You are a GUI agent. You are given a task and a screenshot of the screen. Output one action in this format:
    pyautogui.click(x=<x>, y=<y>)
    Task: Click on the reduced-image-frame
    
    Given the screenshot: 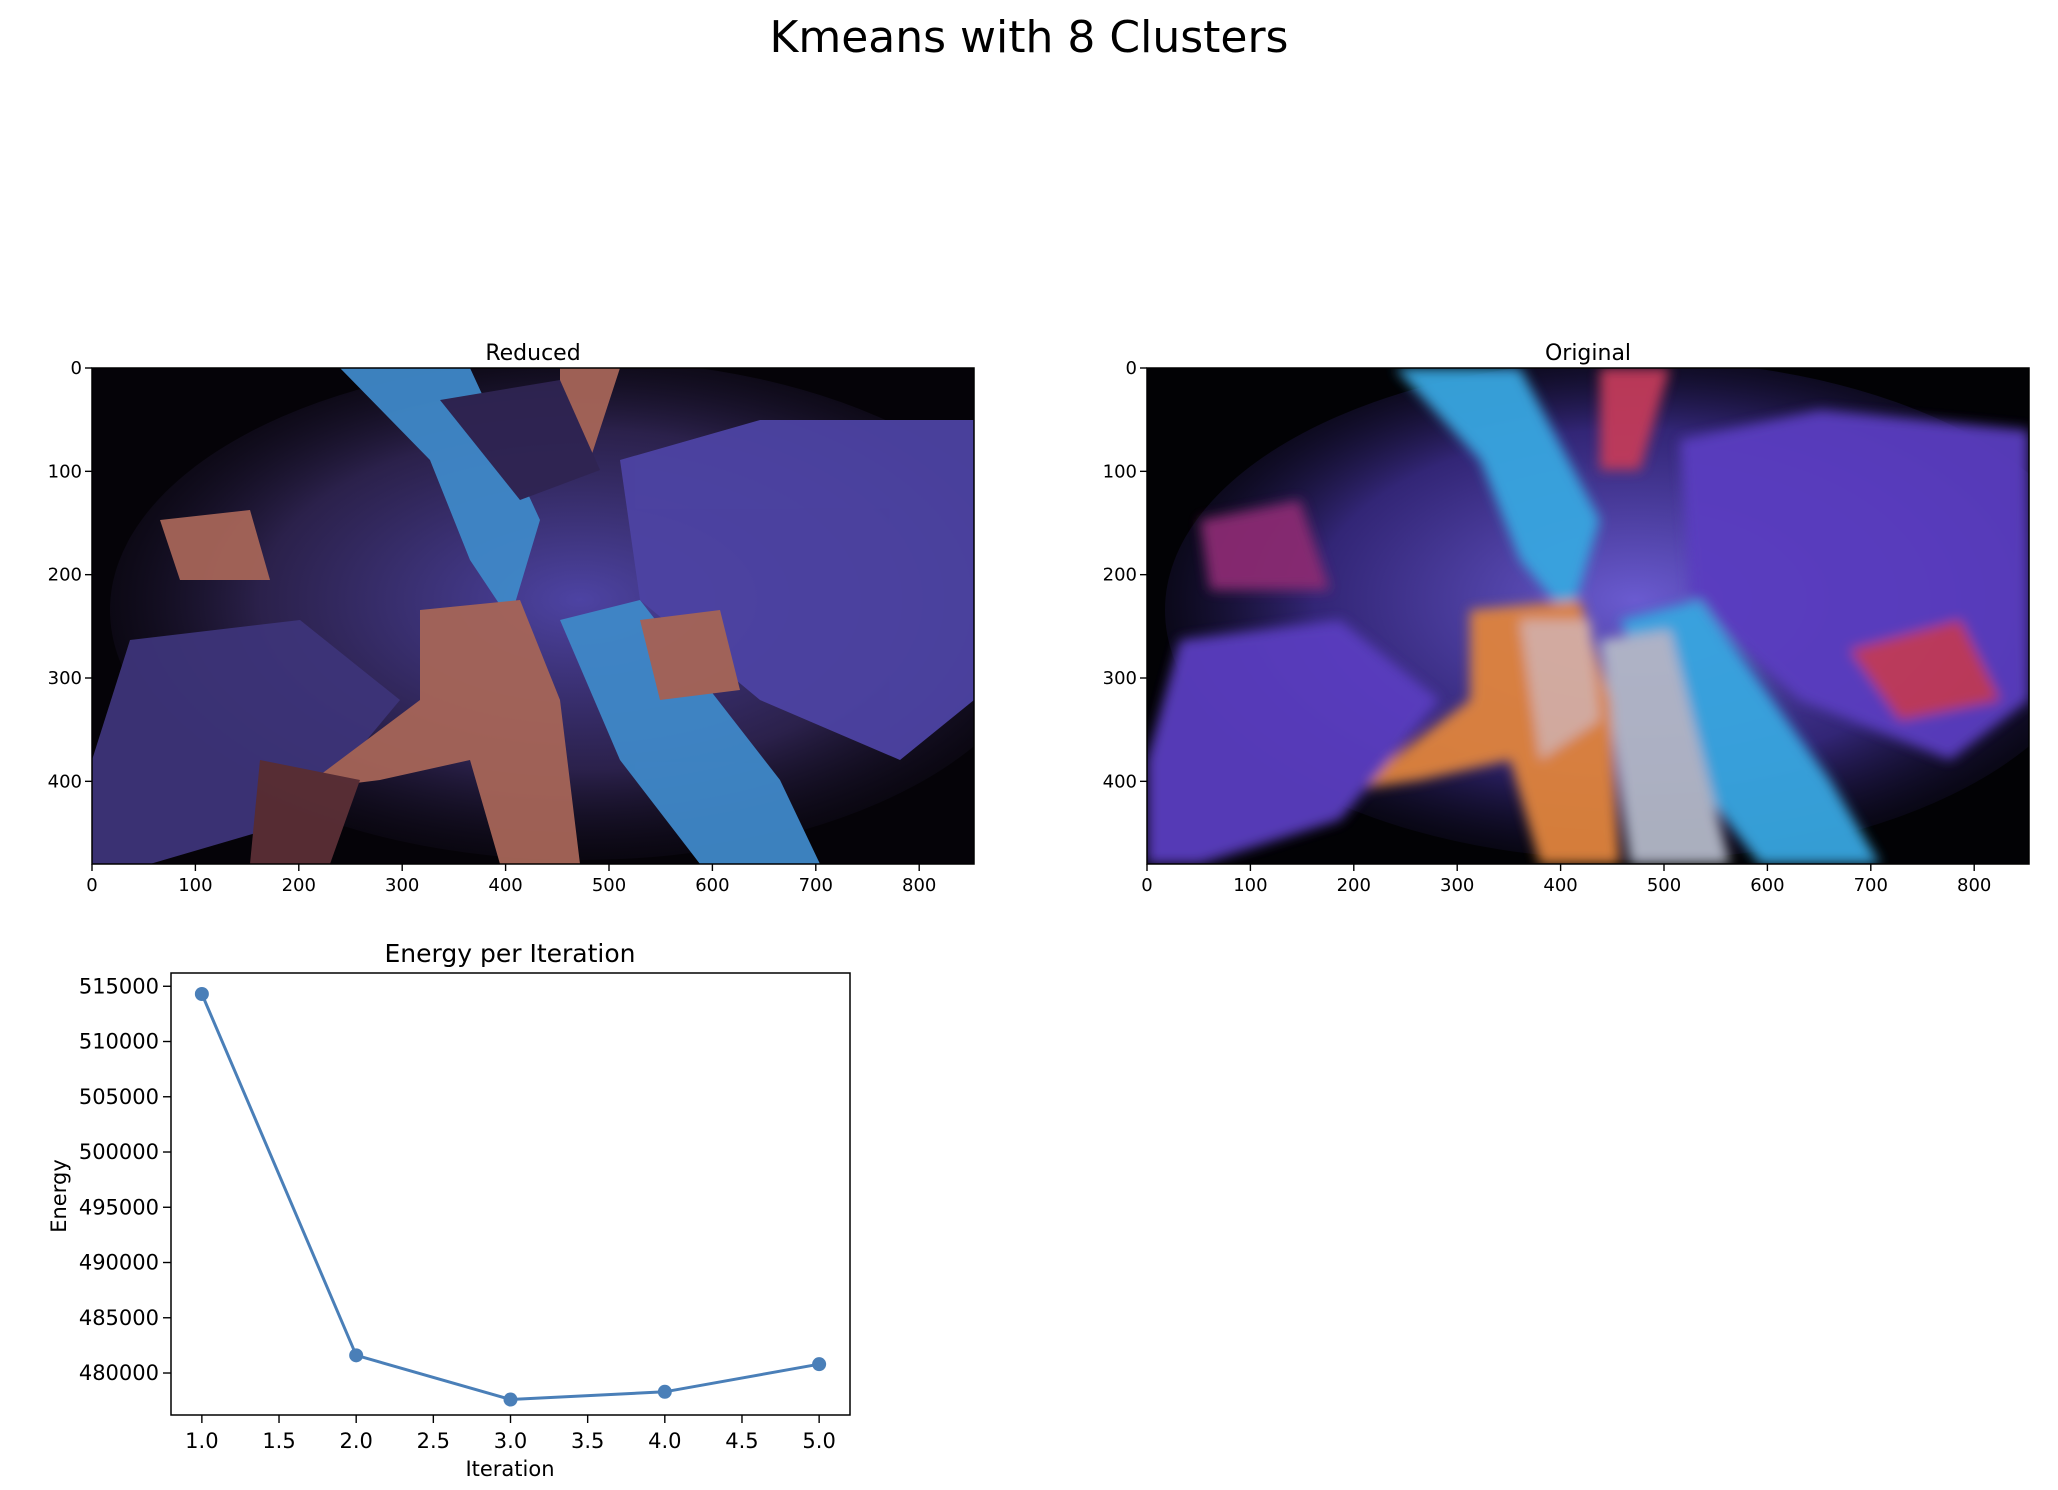 What is the action you would take?
    pyautogui.click(x=533, y=616)
    